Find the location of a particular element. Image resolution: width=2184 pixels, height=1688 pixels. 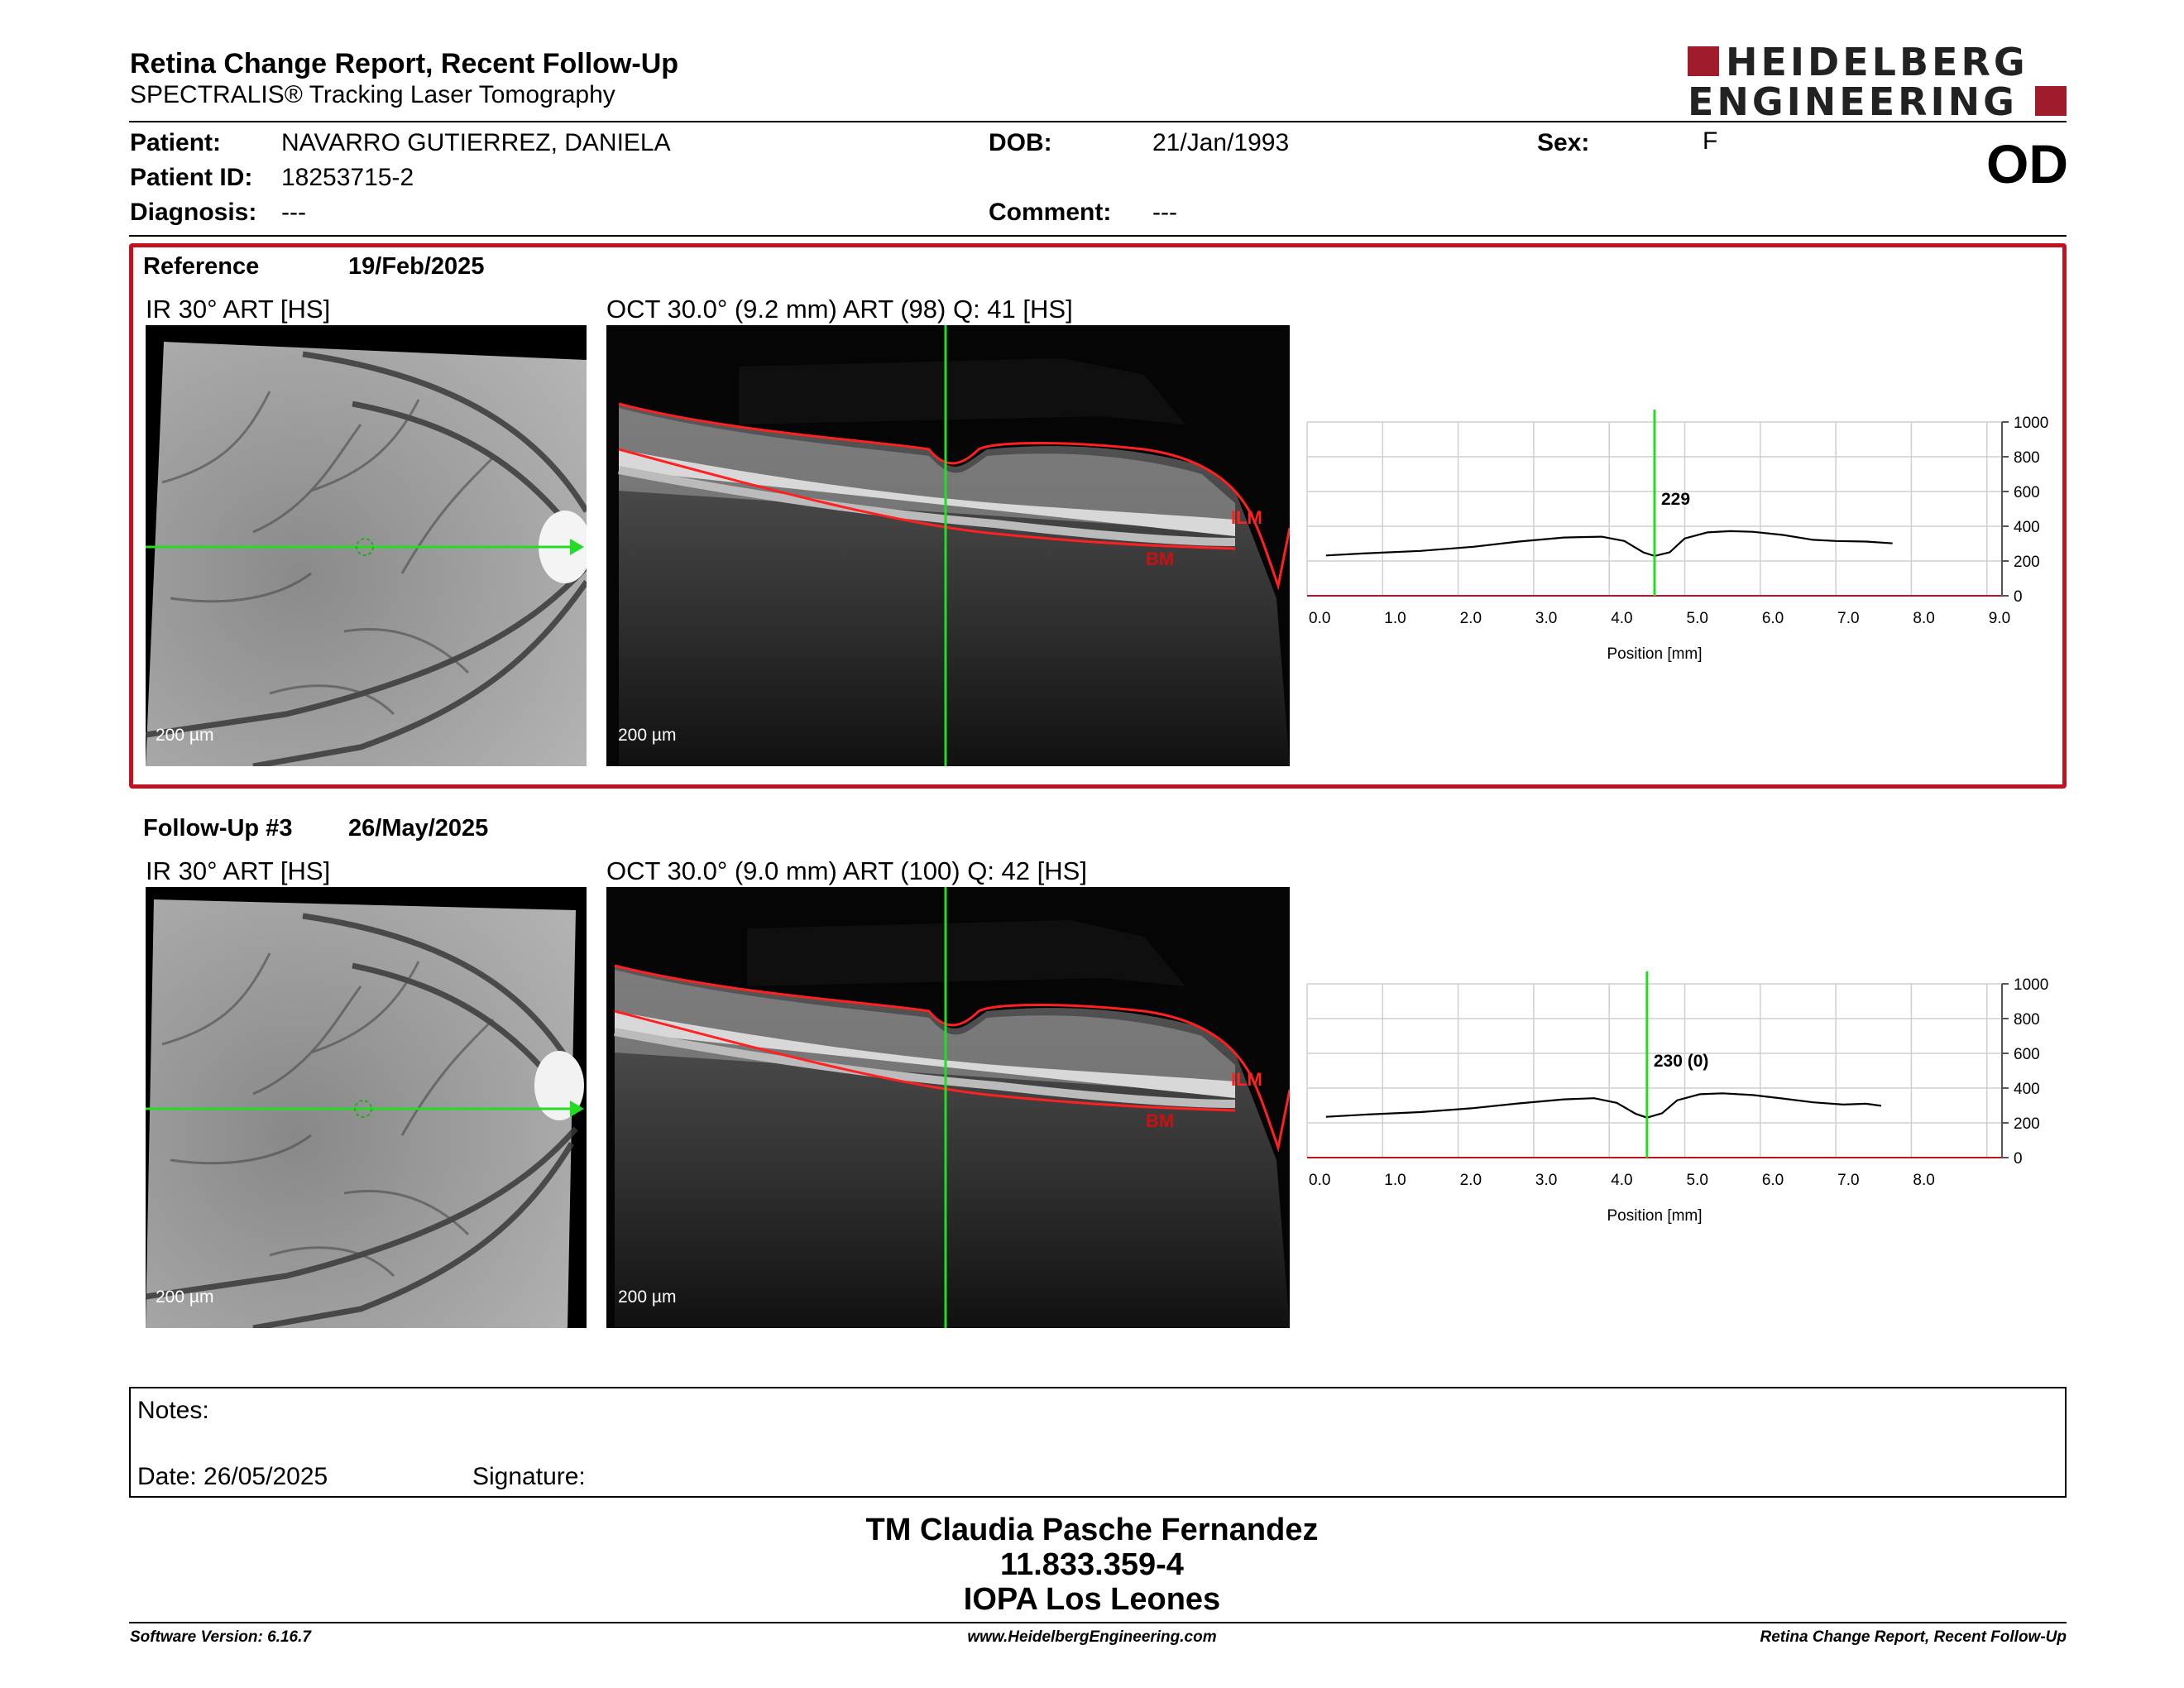

signer-id: 11.833.359-4 is located at coordinates (1092, 1564).